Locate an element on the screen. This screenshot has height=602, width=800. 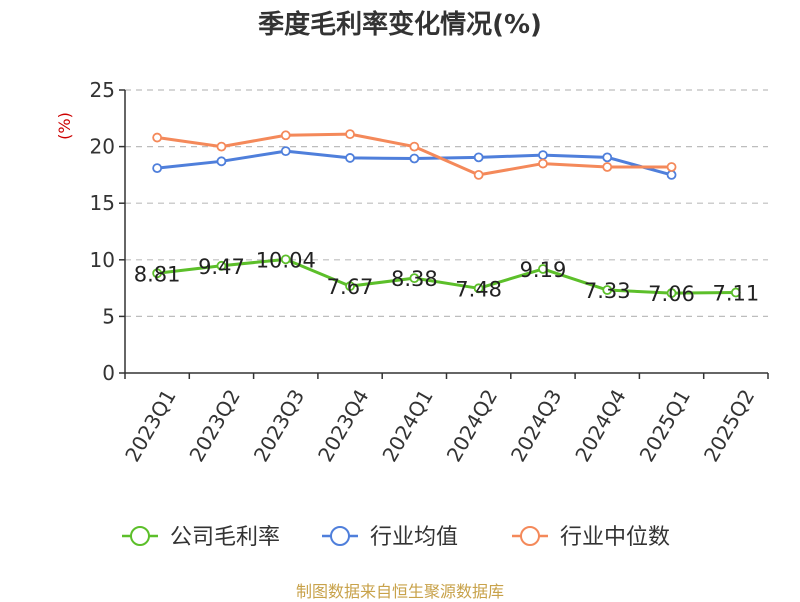
data-label: 10.04 is located at coordinates (286, 260).